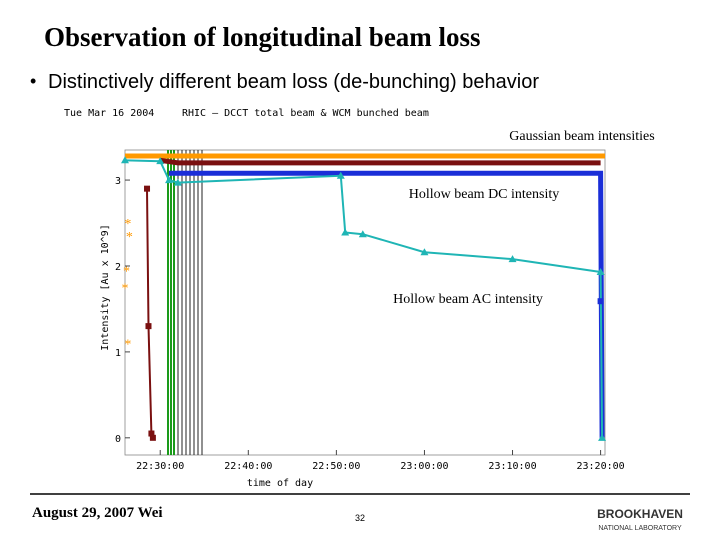  What do you see at coordinates (97, 513) in the screenshot?
I see `footer-date: August 29, 2007 Wei` at bounding box center [97, 513].